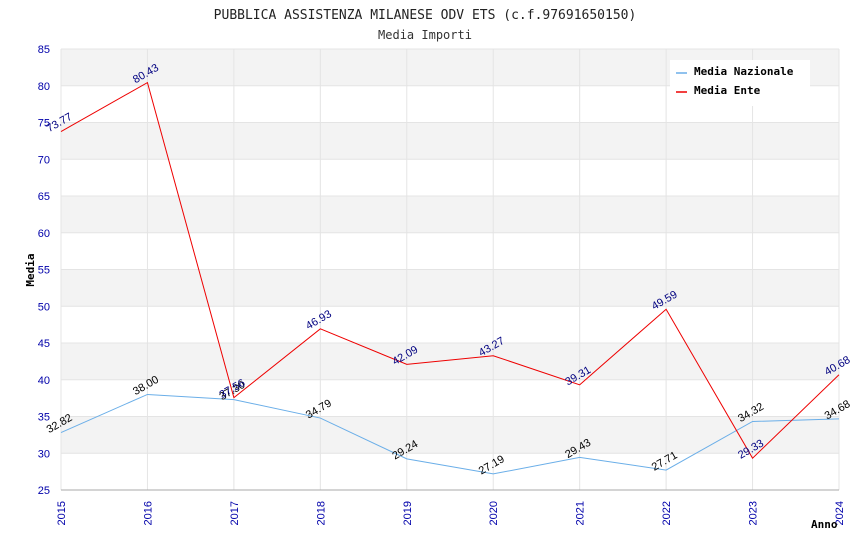  Describe the element at coordinates (44, 491) in the screenshot. I see `y-tick-label: 25` at that location.